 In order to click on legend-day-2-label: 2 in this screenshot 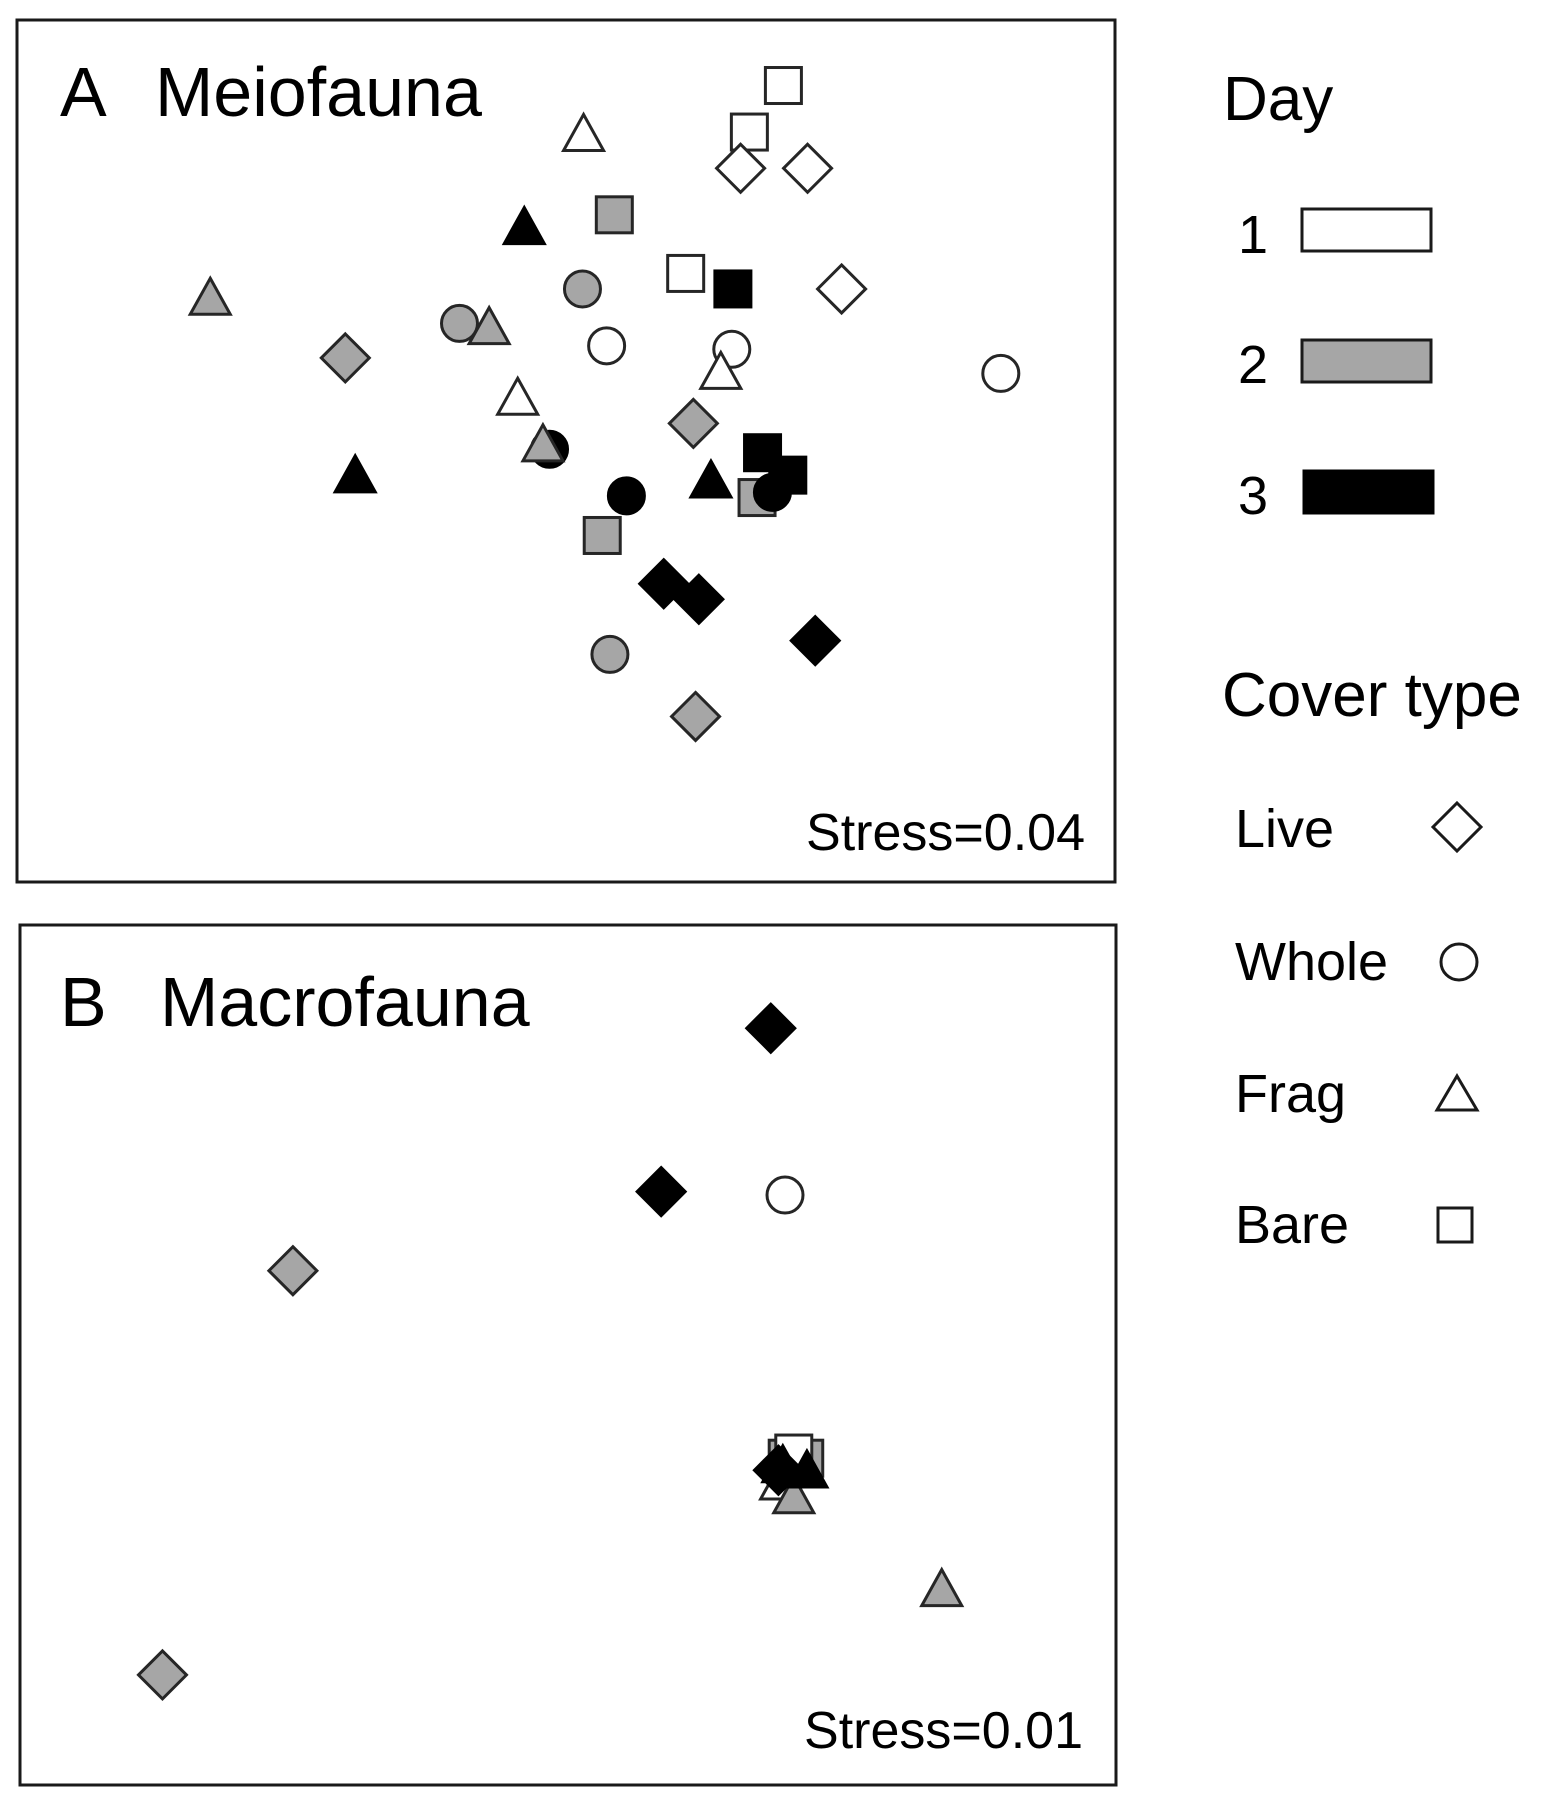, I will do `click(1253, 365)`.